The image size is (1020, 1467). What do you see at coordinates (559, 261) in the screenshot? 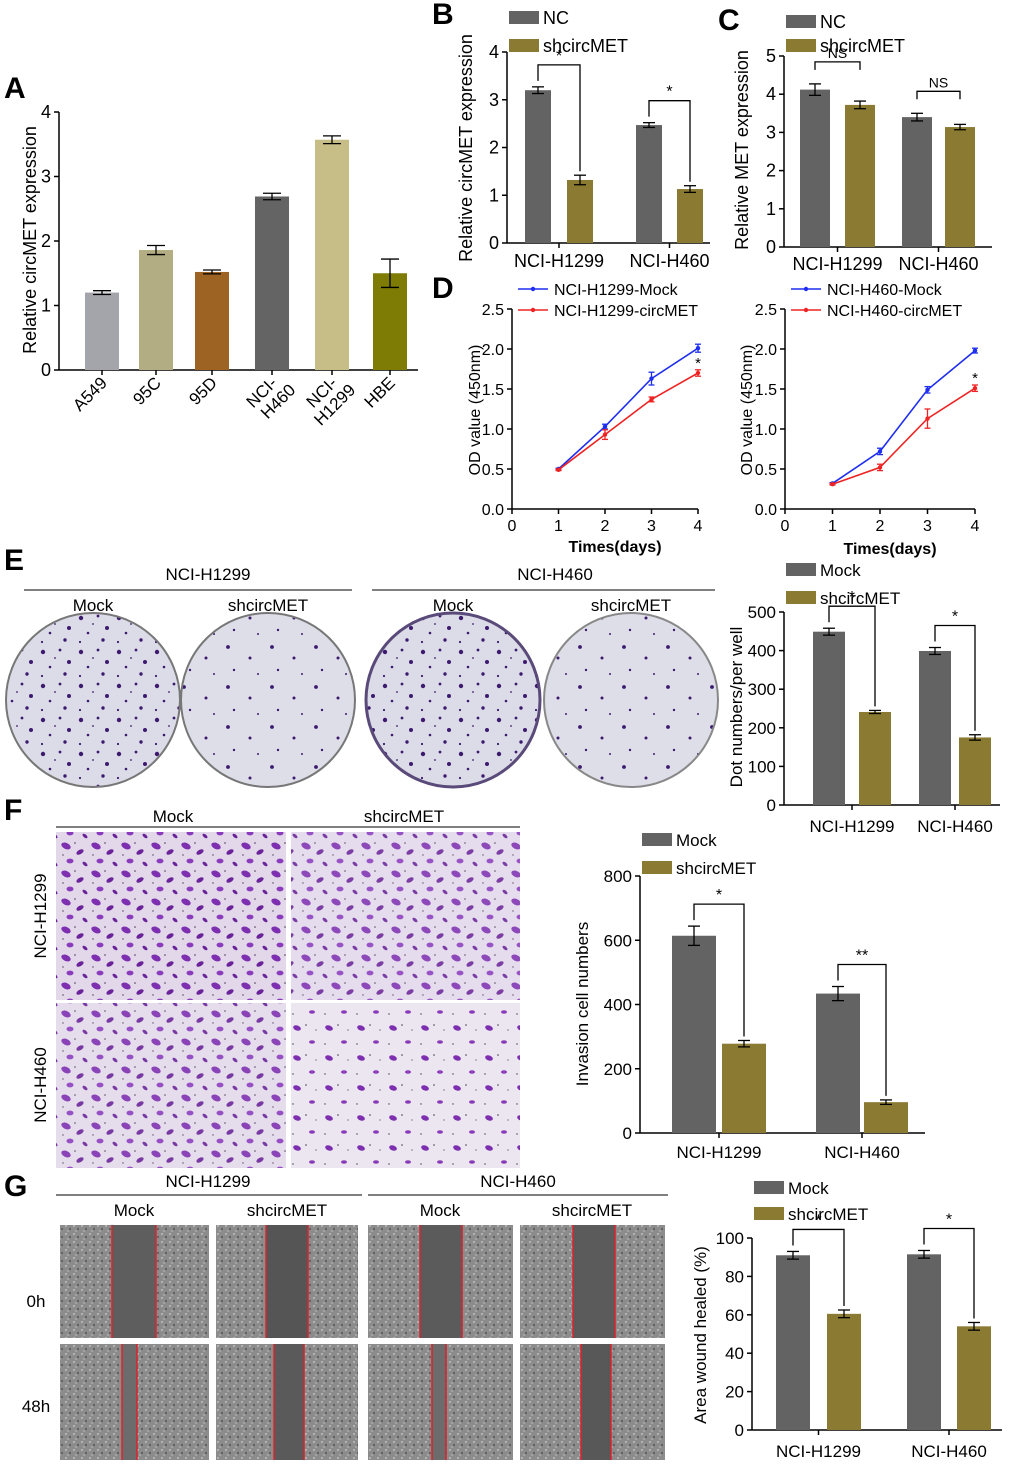
I see `b-category-label-0: NCI-H1299` at bounding box center [559, 261].